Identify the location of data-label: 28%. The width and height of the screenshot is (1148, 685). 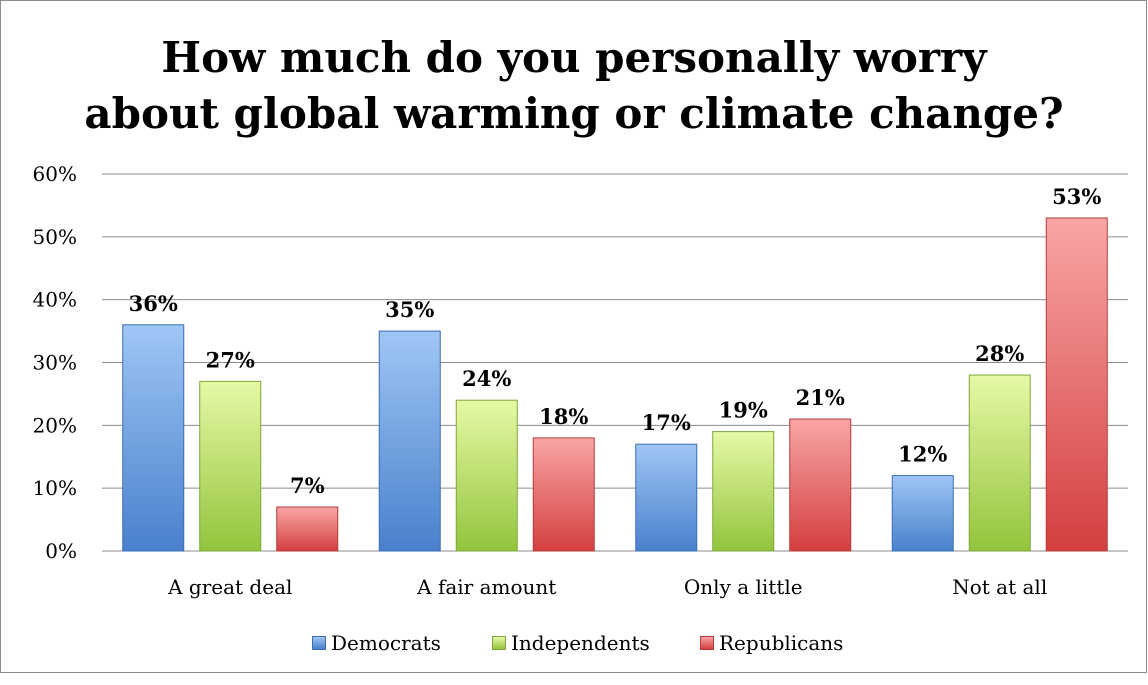
(999, 353).